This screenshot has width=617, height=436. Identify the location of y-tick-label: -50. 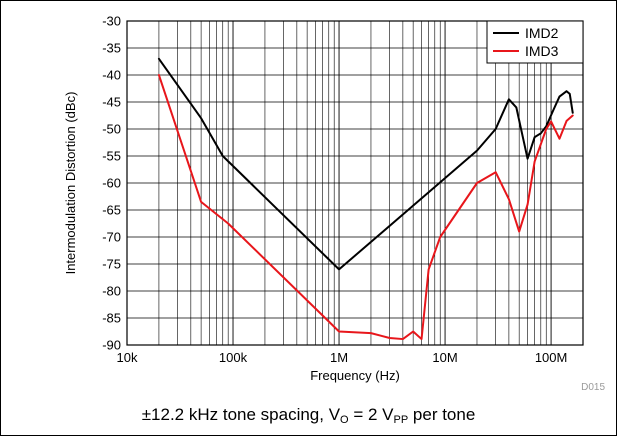
(111, 129).